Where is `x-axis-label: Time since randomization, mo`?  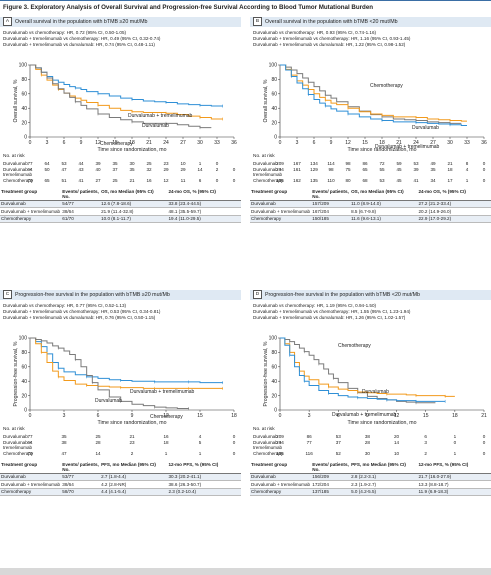
x-axis-label: Time since randomization, mo is located at coordinates (132, 150).